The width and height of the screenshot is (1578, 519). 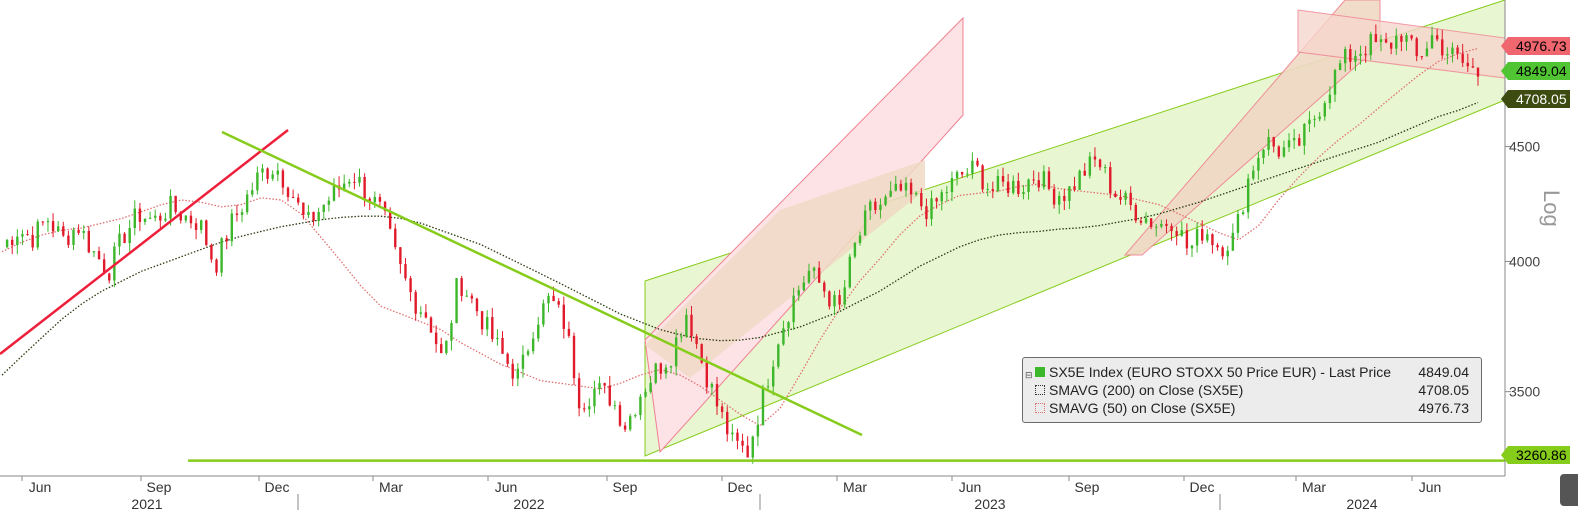 I want to click on price-tag-sma200: 4708.05, so click(x=1535, y=99).